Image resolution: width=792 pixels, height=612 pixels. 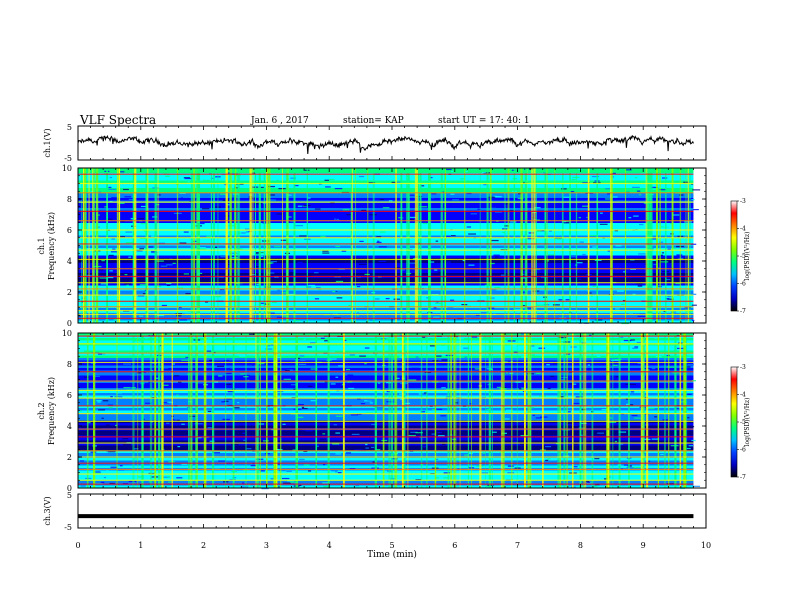 What do you see at coordinates (280, 121) in the screenshot?
I see `date-label: Jan. 6 , 2017` at bounding box center [280, 121].